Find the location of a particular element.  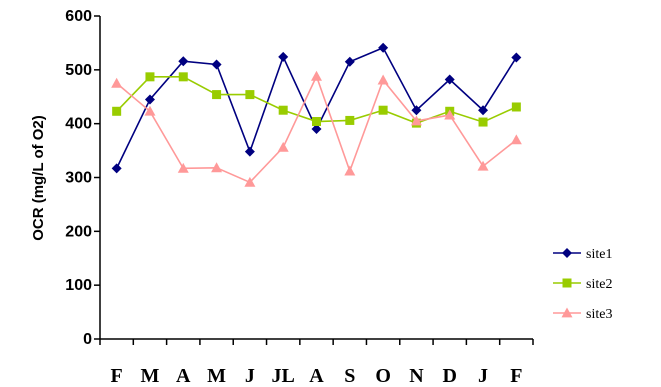

site2-line is located at coordinates (316, 100).